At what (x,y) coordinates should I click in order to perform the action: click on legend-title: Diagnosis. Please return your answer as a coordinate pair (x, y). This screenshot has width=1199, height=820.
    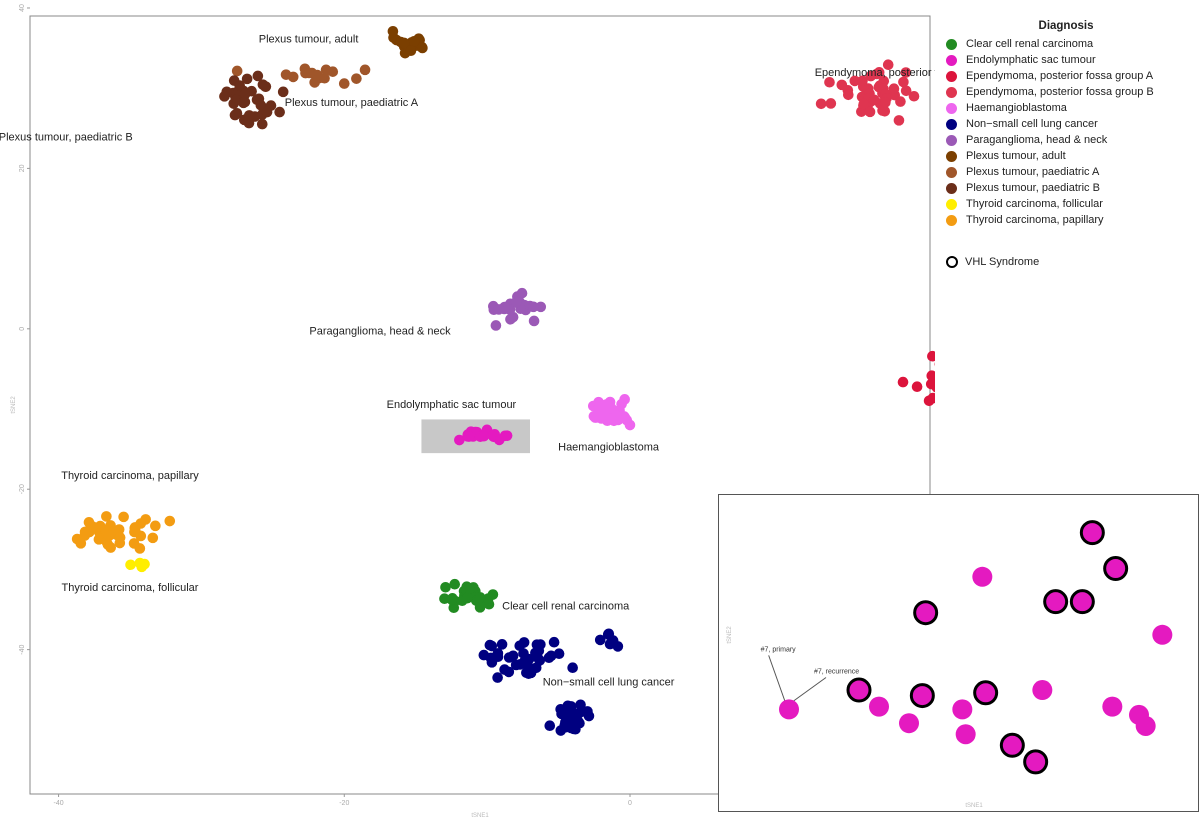
    Looking at the image, I should click on (1066, 26).